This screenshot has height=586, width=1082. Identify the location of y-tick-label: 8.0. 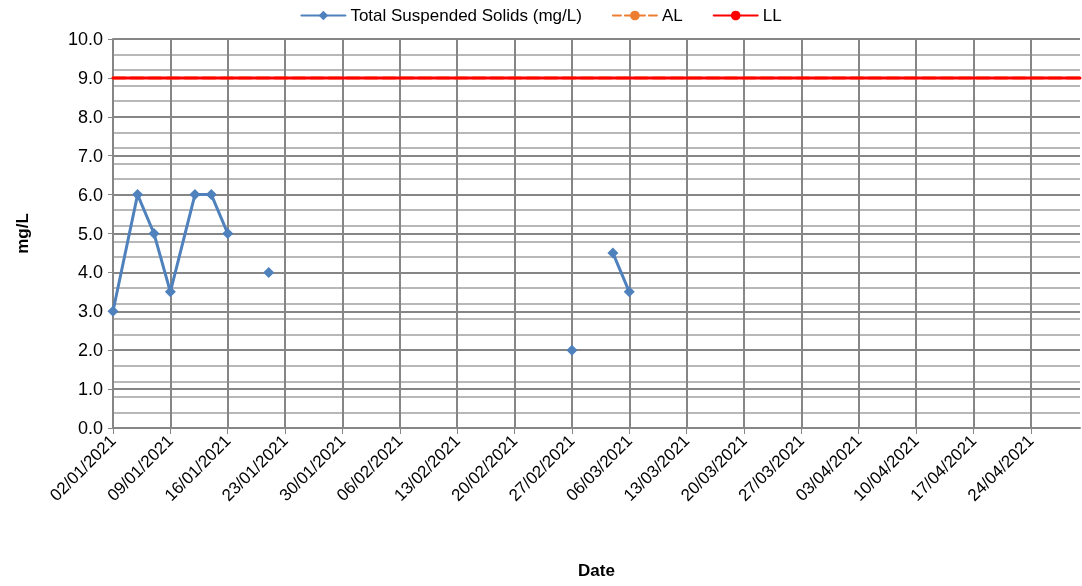
(90, 116).